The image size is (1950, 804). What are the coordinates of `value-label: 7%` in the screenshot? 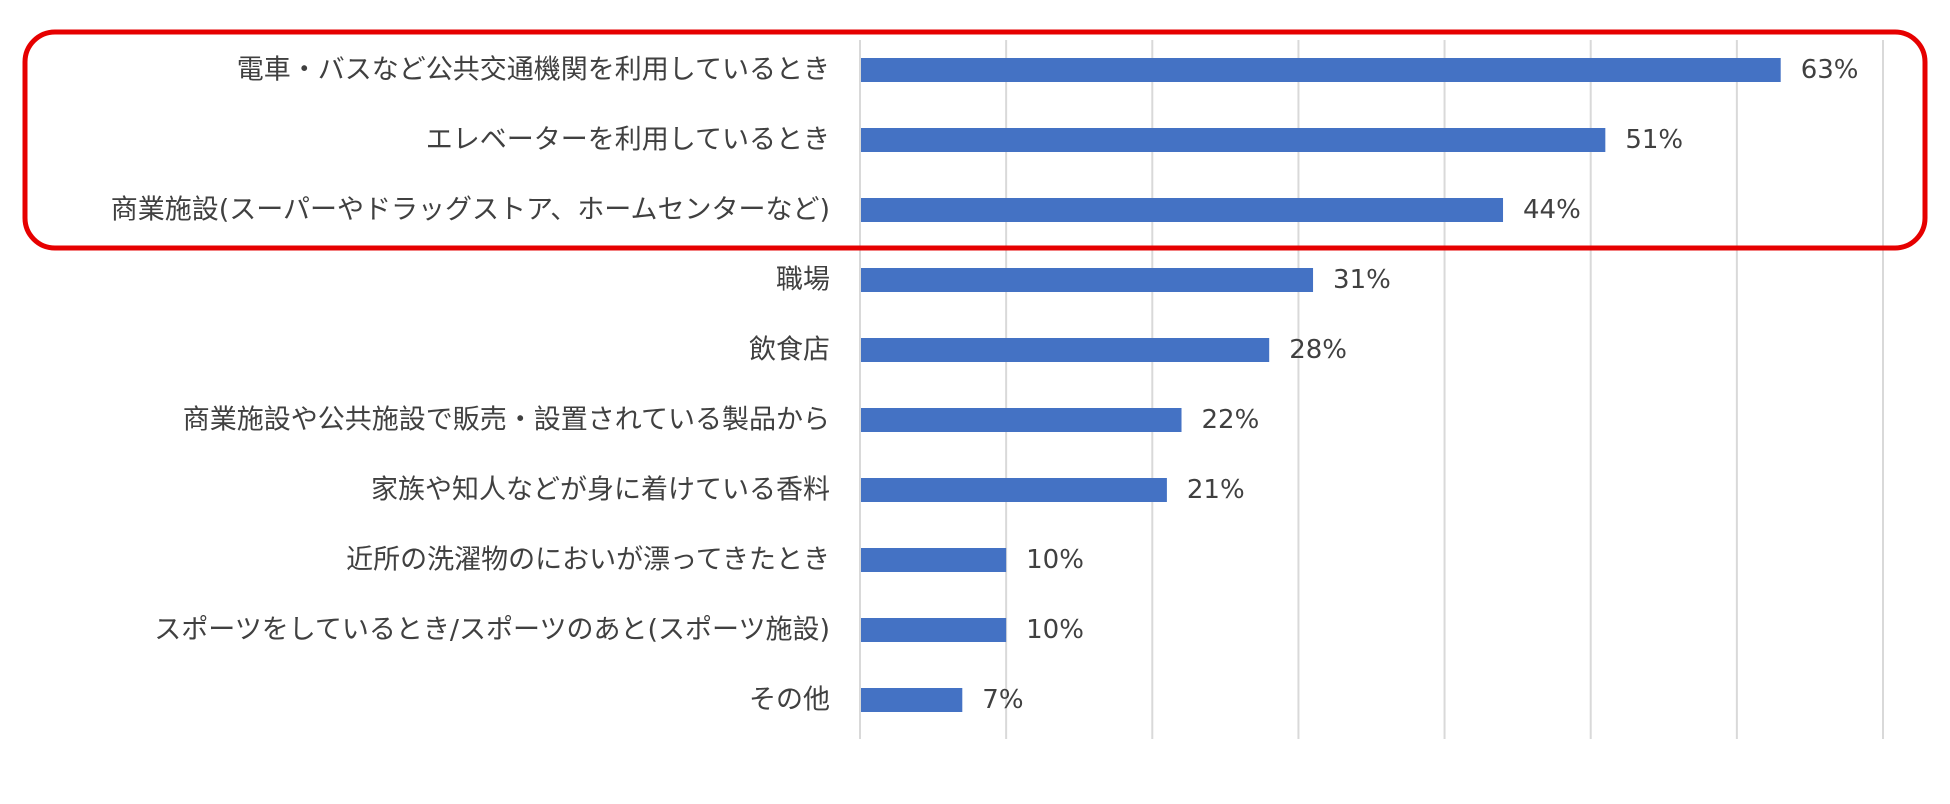 It's located at (1002, 700).